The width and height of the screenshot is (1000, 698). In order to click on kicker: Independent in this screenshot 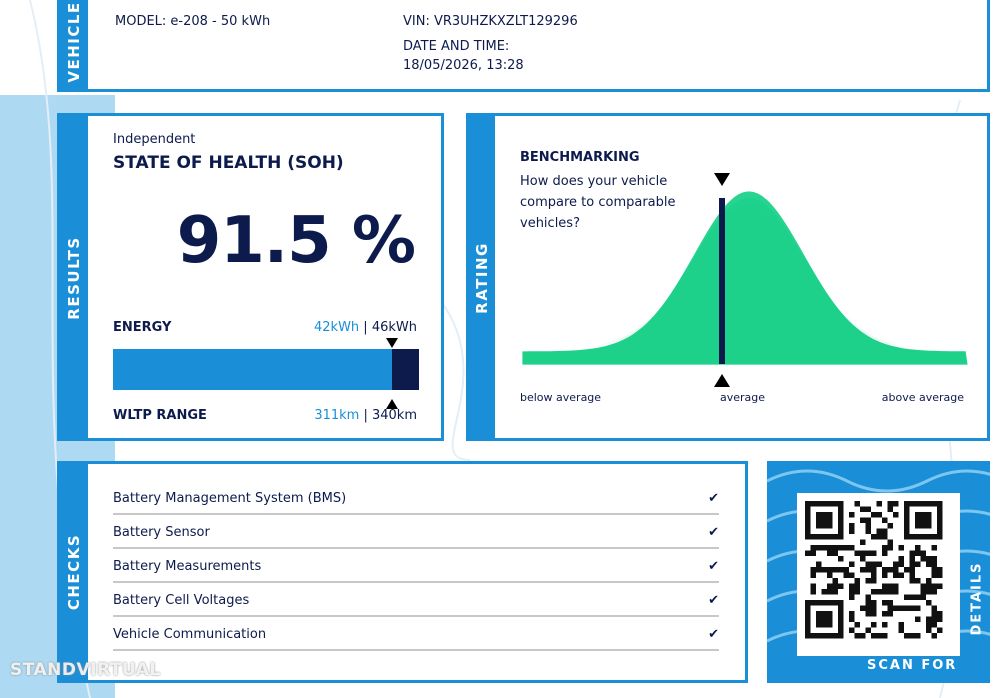, I will do `click(154, 139)`.